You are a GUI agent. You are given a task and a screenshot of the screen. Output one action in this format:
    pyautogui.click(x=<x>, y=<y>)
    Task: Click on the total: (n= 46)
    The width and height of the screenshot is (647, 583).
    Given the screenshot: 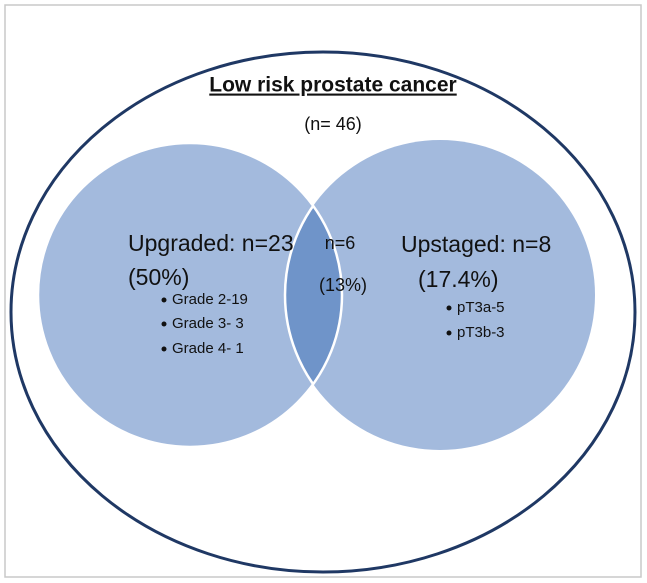 What is the action you would take?
    pyautogui.click(x=333, y=124)
    